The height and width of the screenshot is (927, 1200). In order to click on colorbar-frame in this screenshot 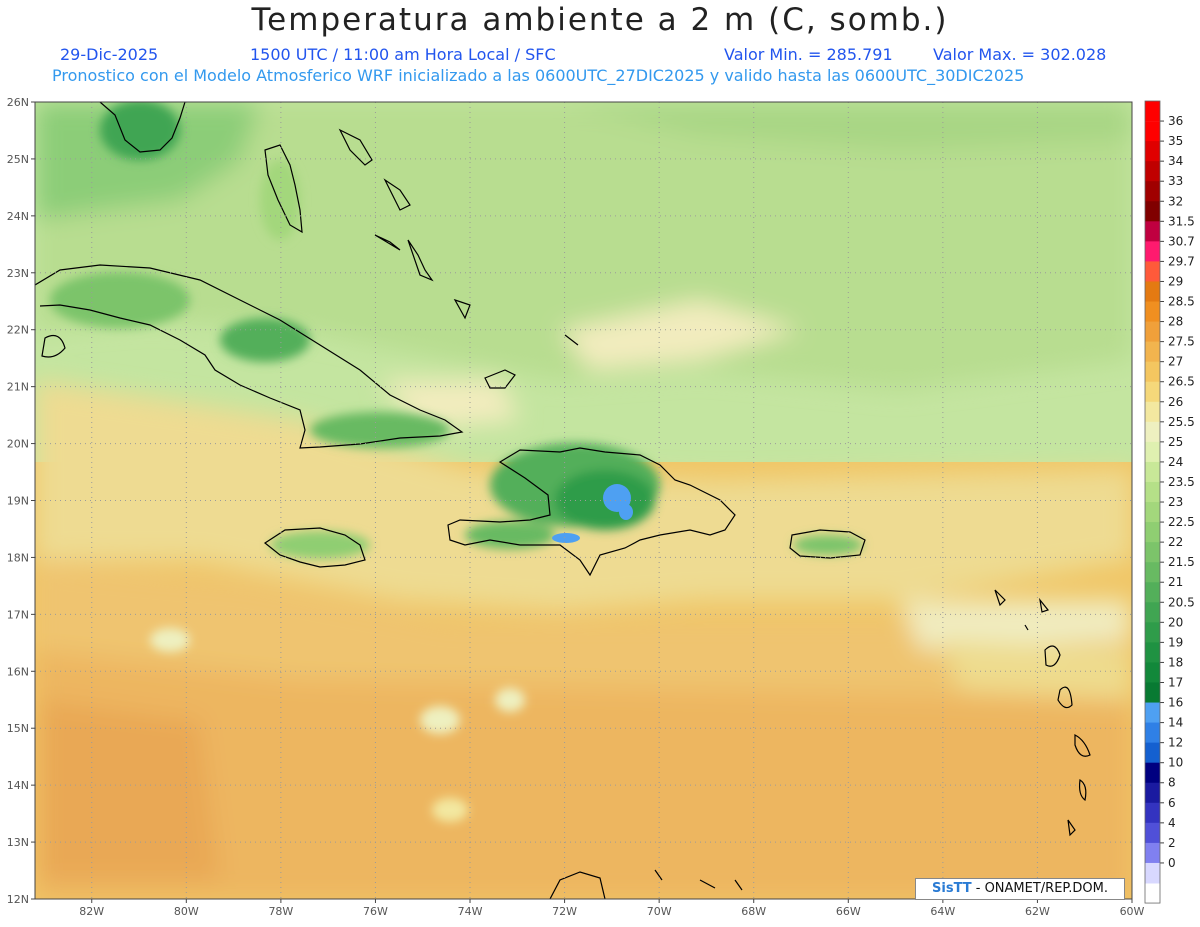, I will do `click(1152, 502)`.